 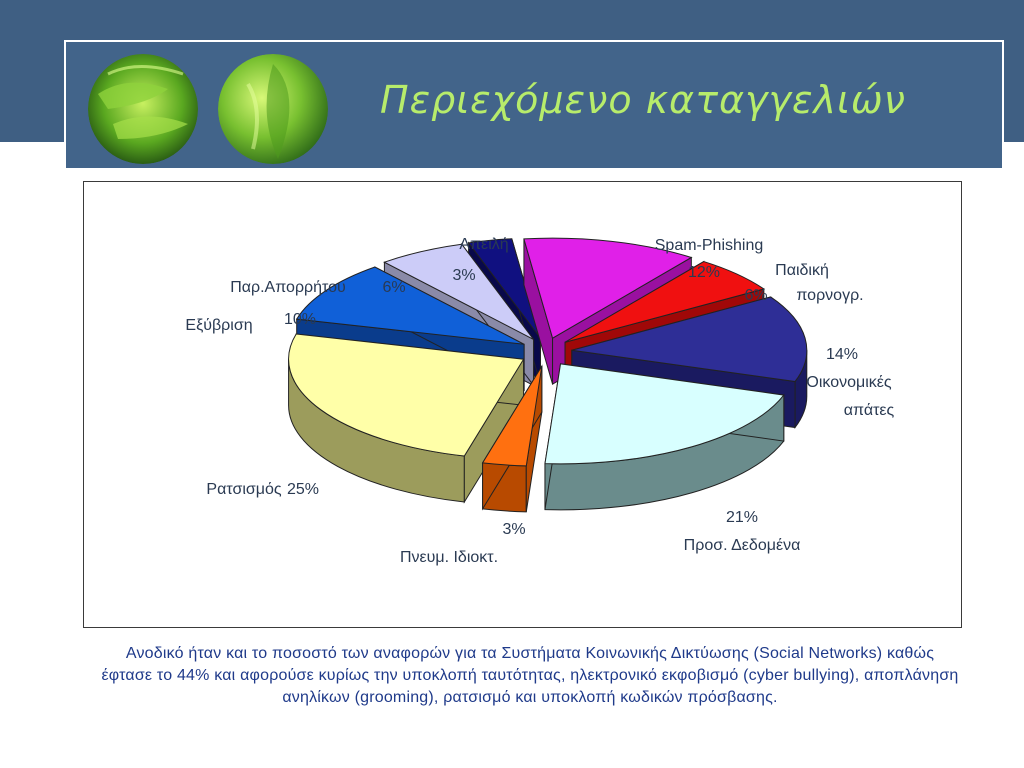 I want to click on slice-percent-label: 25%, so click(x=303, y=489).